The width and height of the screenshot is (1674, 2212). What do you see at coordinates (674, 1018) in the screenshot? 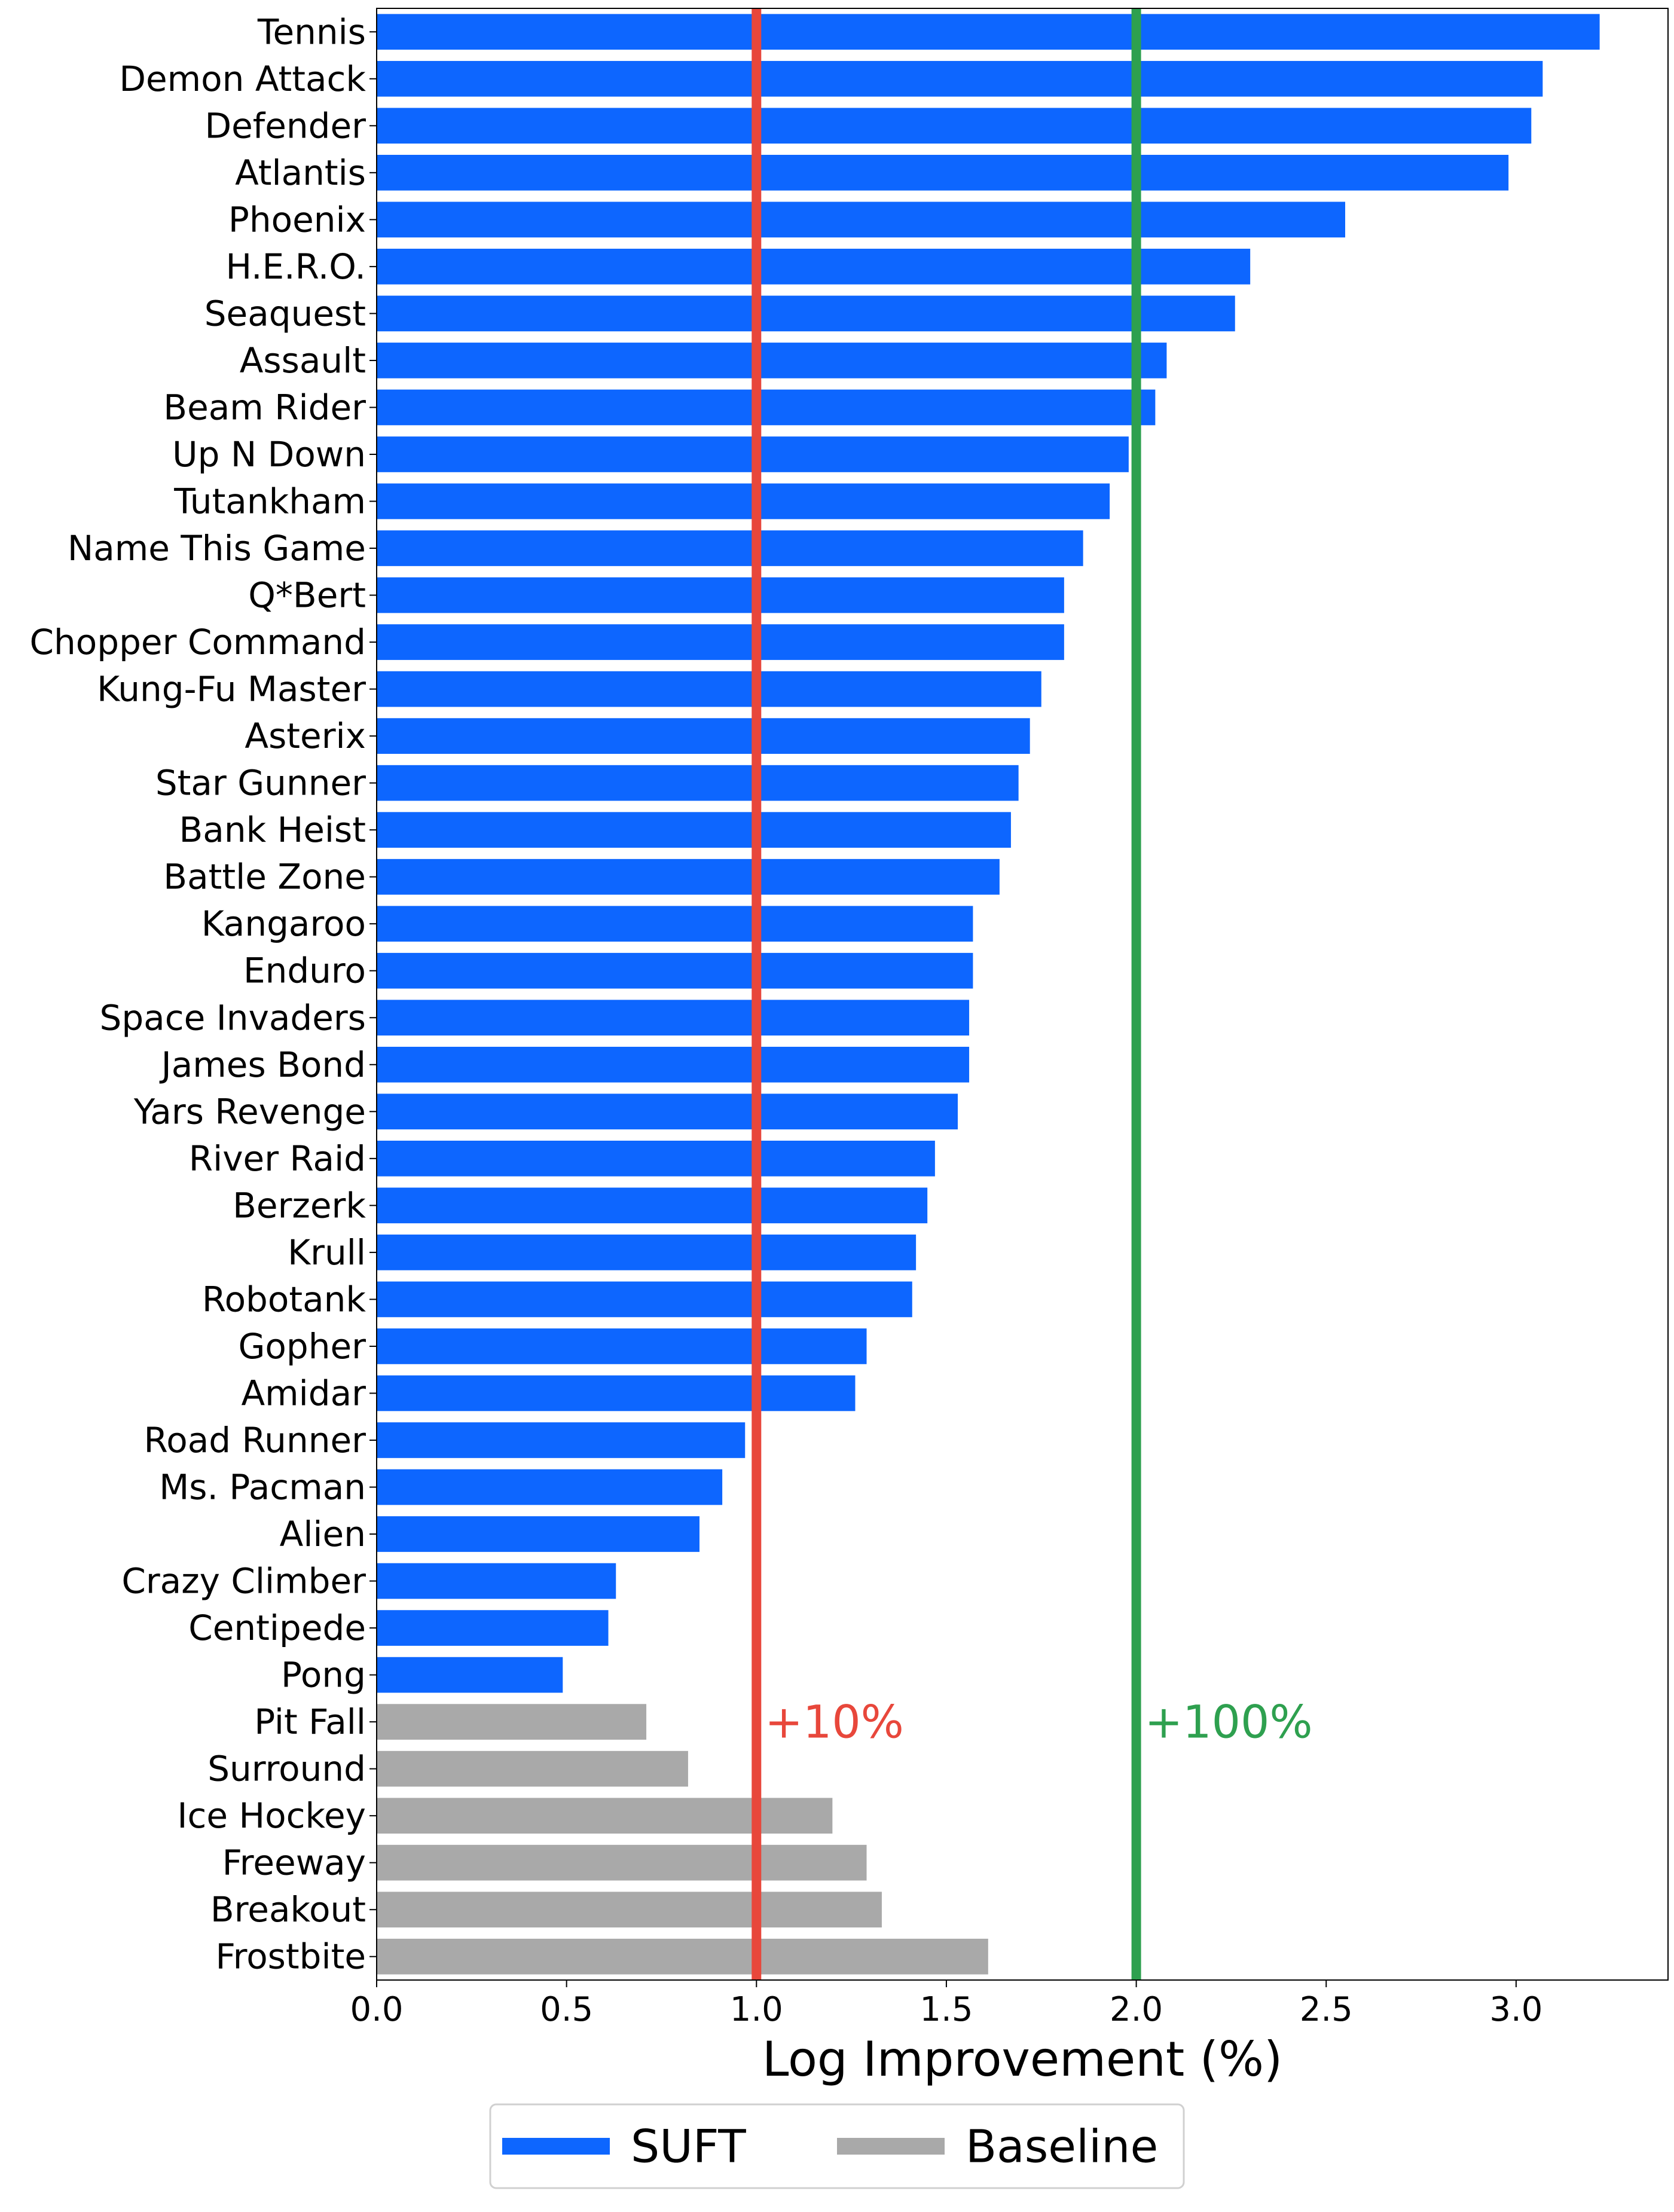
I see `bar-space-invaders` at bounding box center [674, 1018].